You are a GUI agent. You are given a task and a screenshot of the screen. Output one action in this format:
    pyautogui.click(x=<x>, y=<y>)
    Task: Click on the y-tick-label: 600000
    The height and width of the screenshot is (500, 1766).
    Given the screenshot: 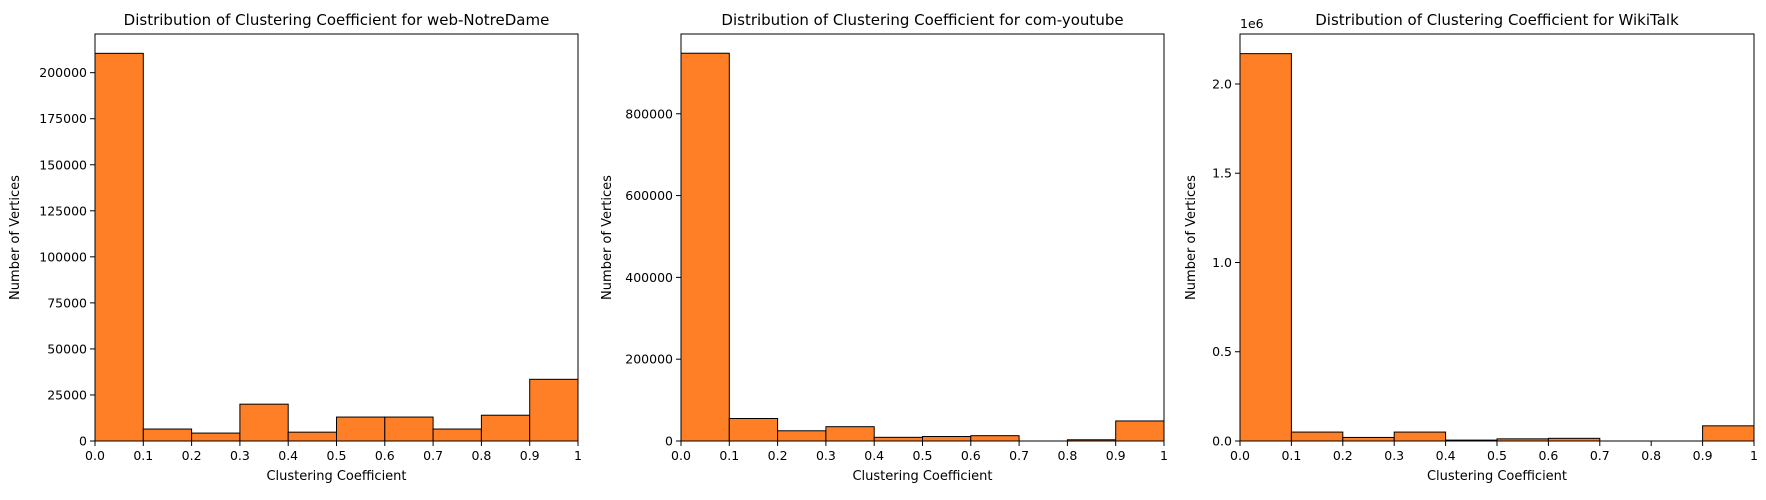 What is the action you would take?
    pyautogui.click(x=649, y=195)
    